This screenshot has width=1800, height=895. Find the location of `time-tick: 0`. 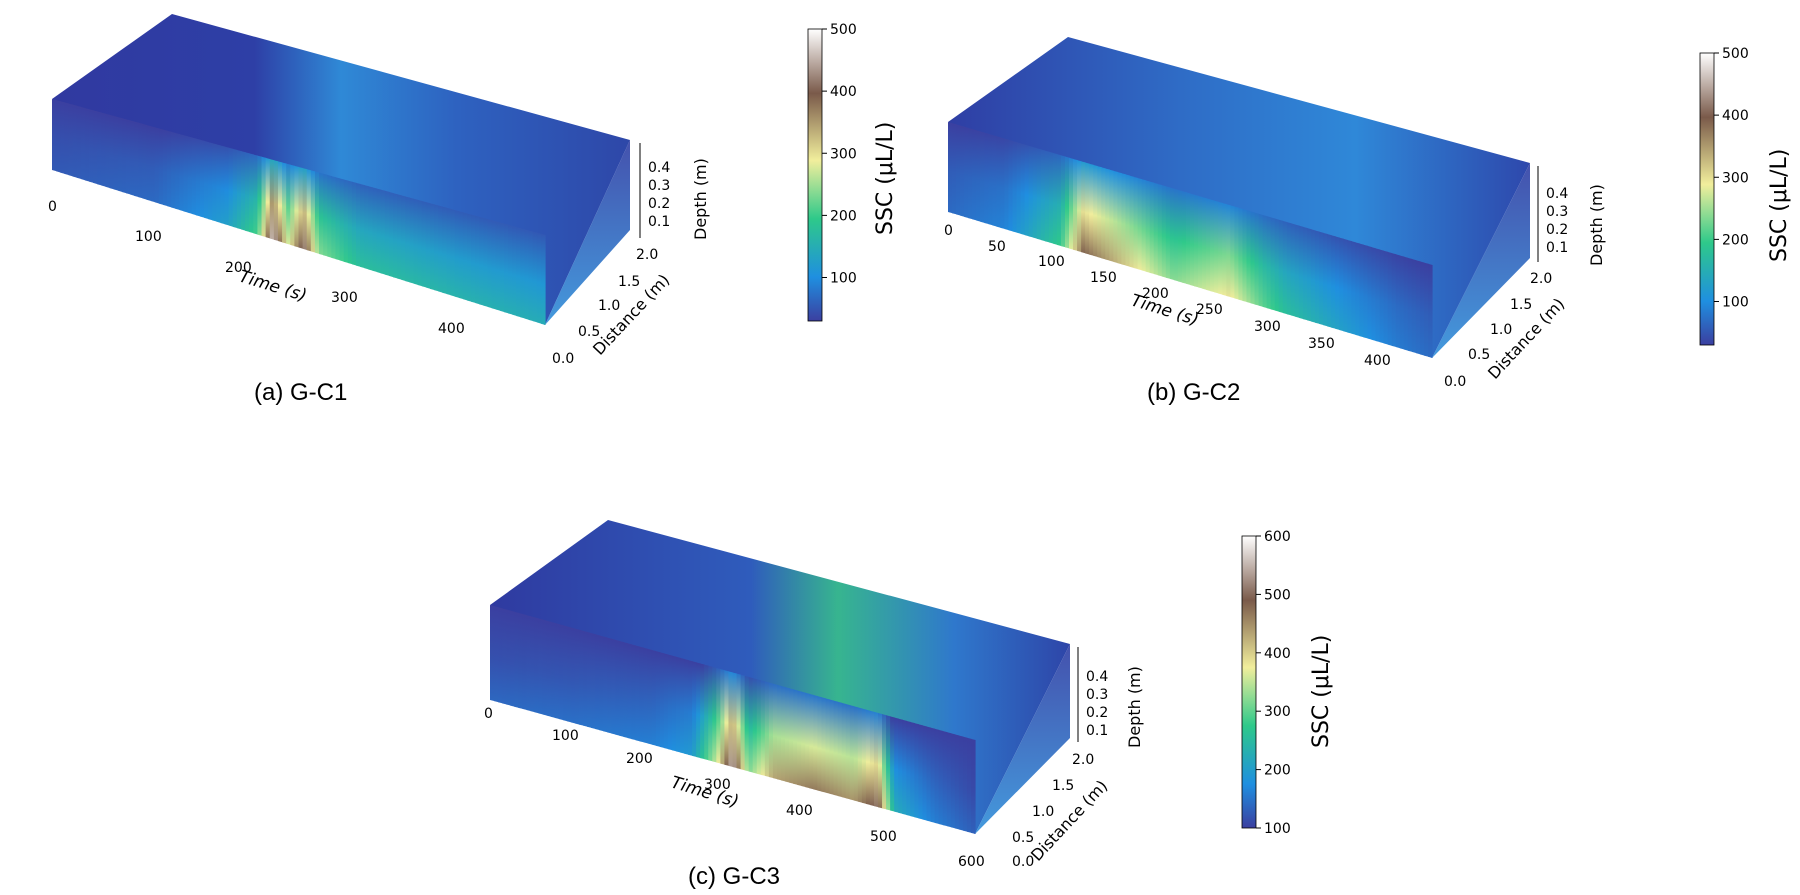

time-tick: 0 is located at coordinates (948, 231).